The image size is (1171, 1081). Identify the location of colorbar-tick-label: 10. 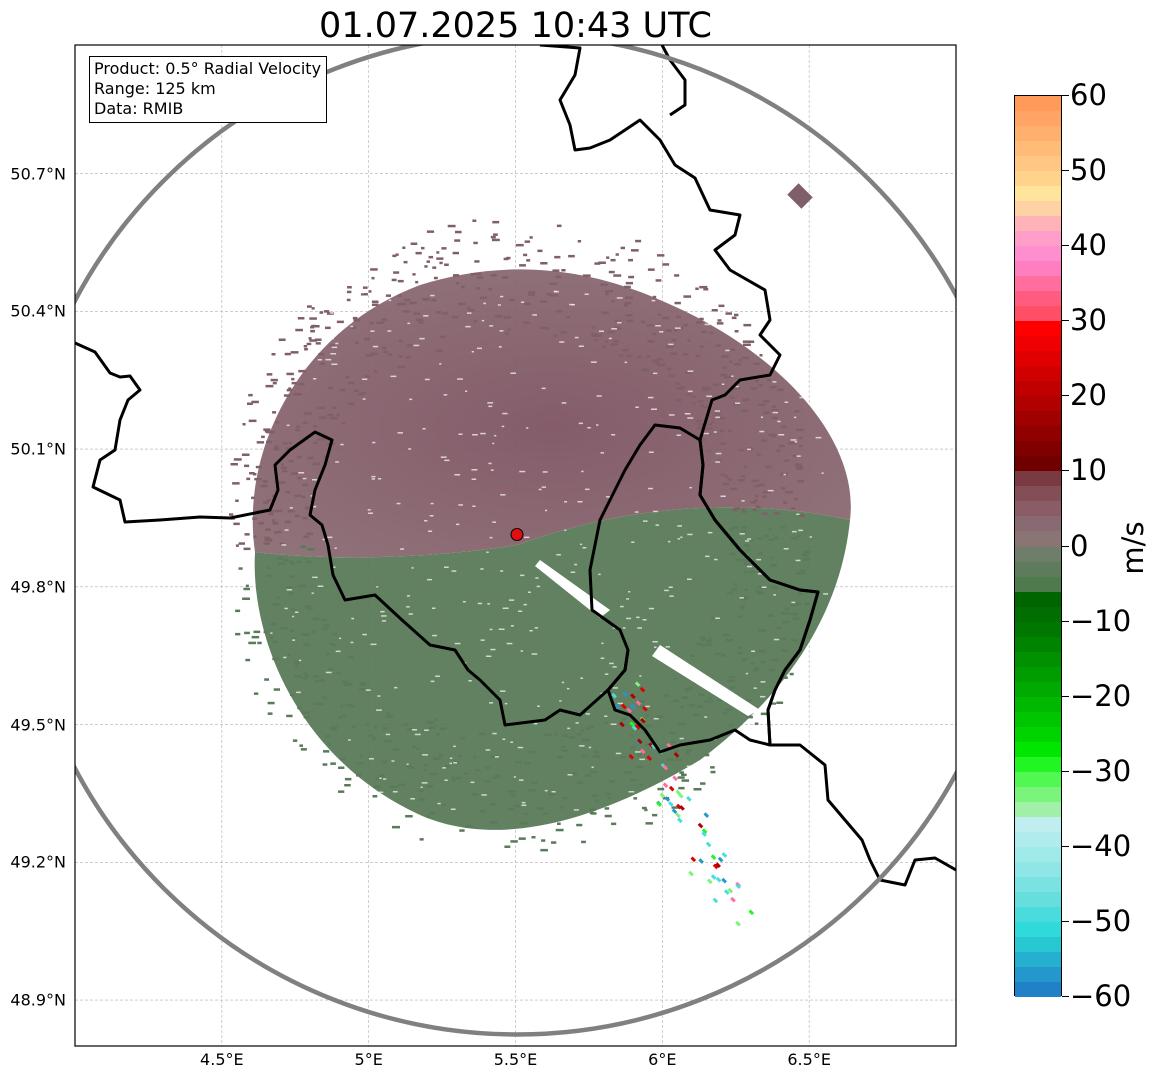
(1088, 470).